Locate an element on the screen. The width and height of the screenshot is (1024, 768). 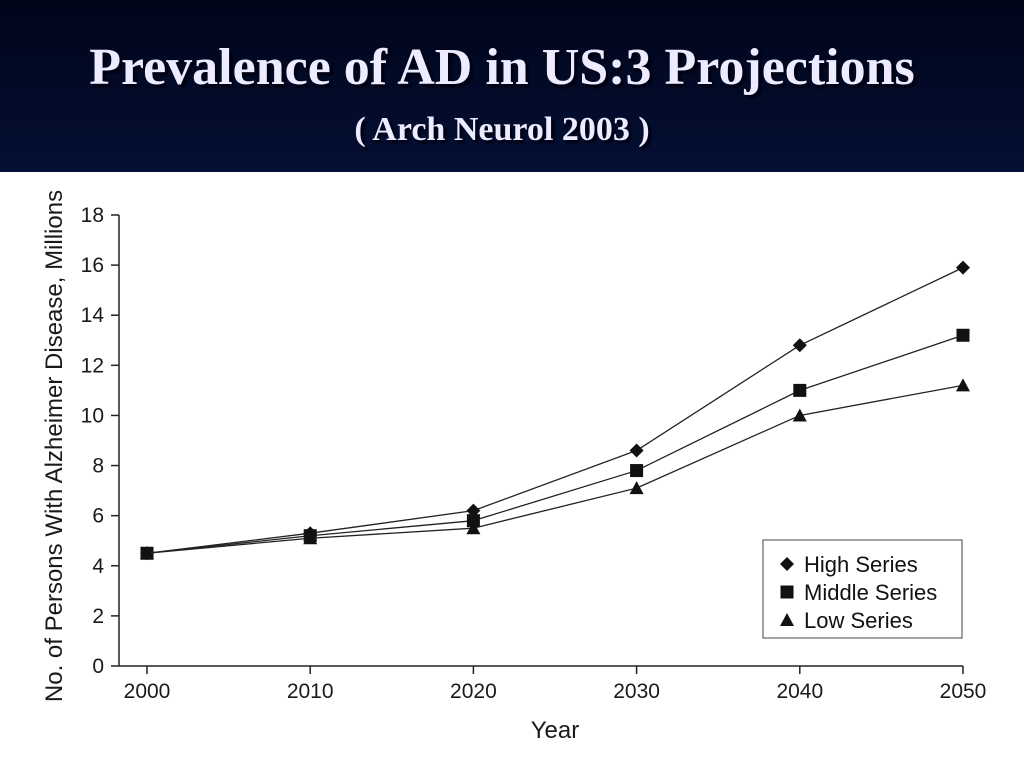
y-tick-label: 16 is located at coordinates (92, 265).